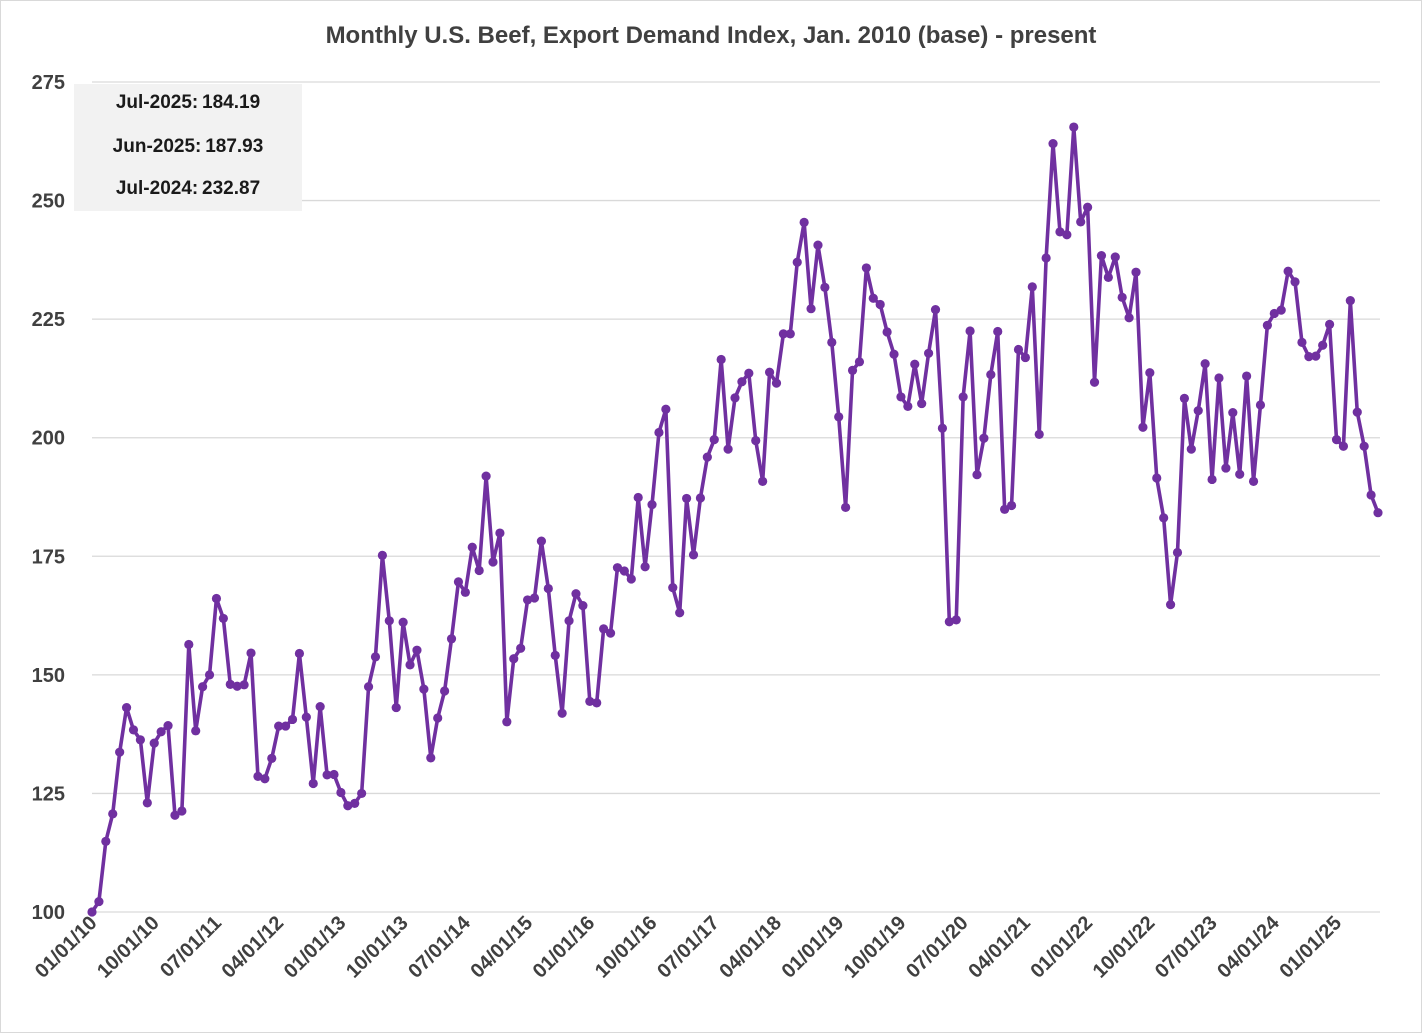 The width and height of the screenshot is (1422, 1033). Describe the element at coordinates (48, 913) in the screenshot. I see `y-tick-label: 100` at that location.